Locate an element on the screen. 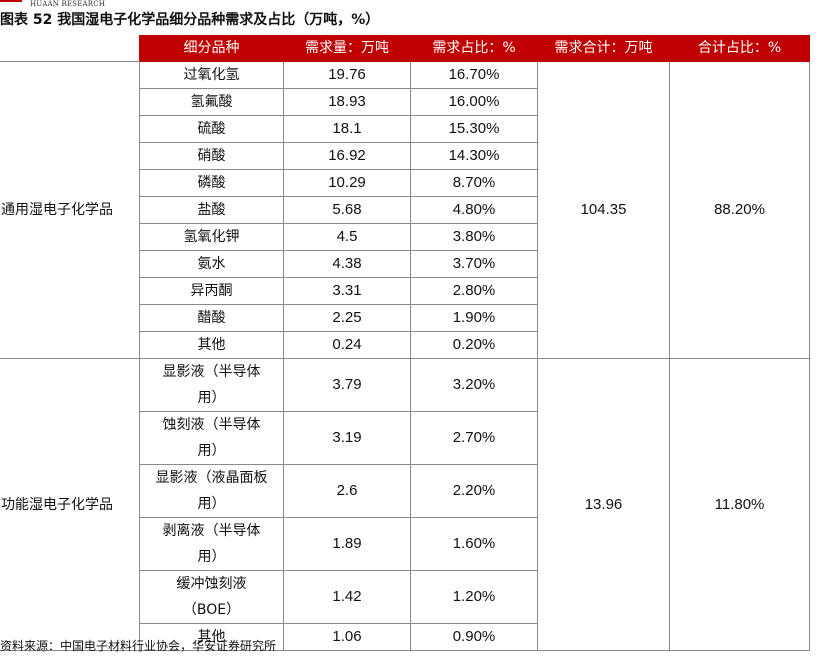 The height and width of the screenshot is (662, 830). table-row: 氢氟酸 18.93 16.00% is located at coordinates (405, 102).